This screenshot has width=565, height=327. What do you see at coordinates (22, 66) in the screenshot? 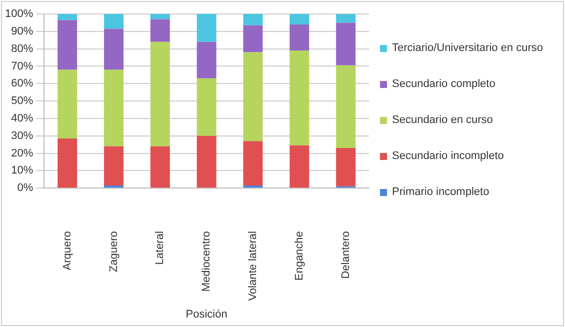
I see `y-tick-label: 70%` at bounding box center [22, 66].